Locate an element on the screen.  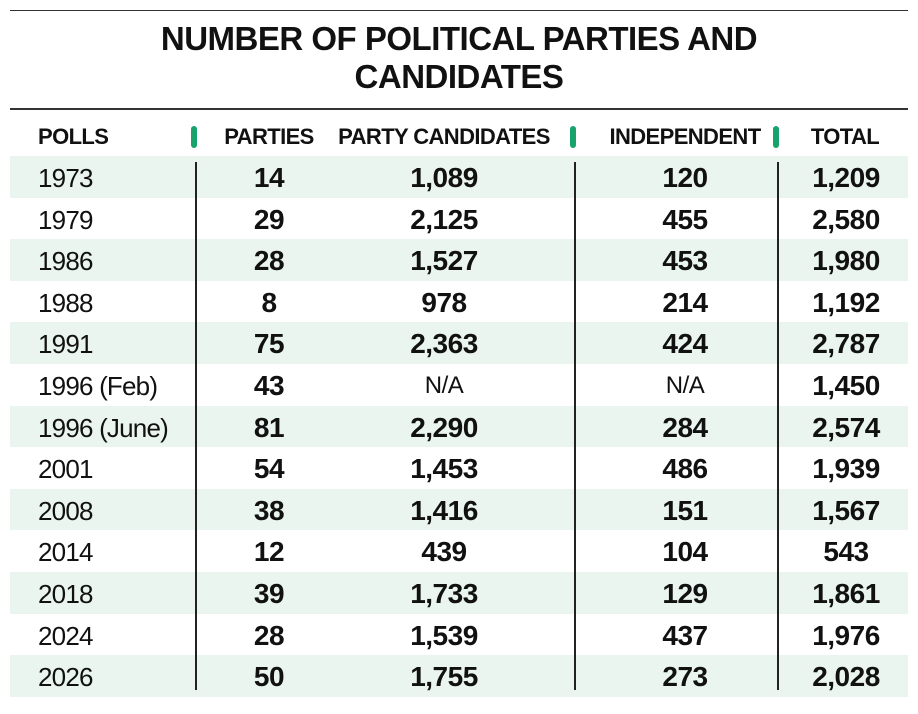
cell-parties: 43 is located at coordinates (269, 385).